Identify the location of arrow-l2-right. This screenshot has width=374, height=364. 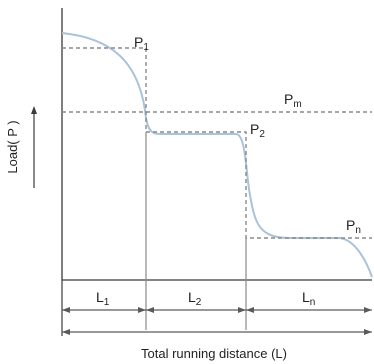
(242, 310).